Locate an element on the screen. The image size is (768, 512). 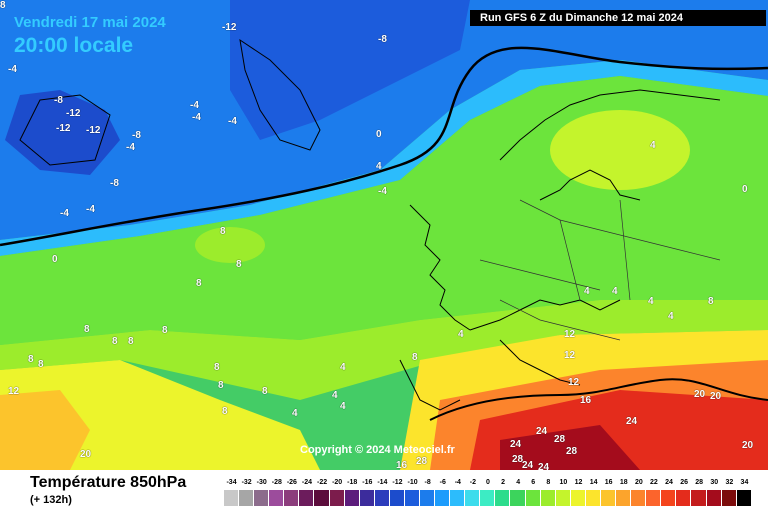
legend-tick-label: 14 is located at coordinates (593, 482).